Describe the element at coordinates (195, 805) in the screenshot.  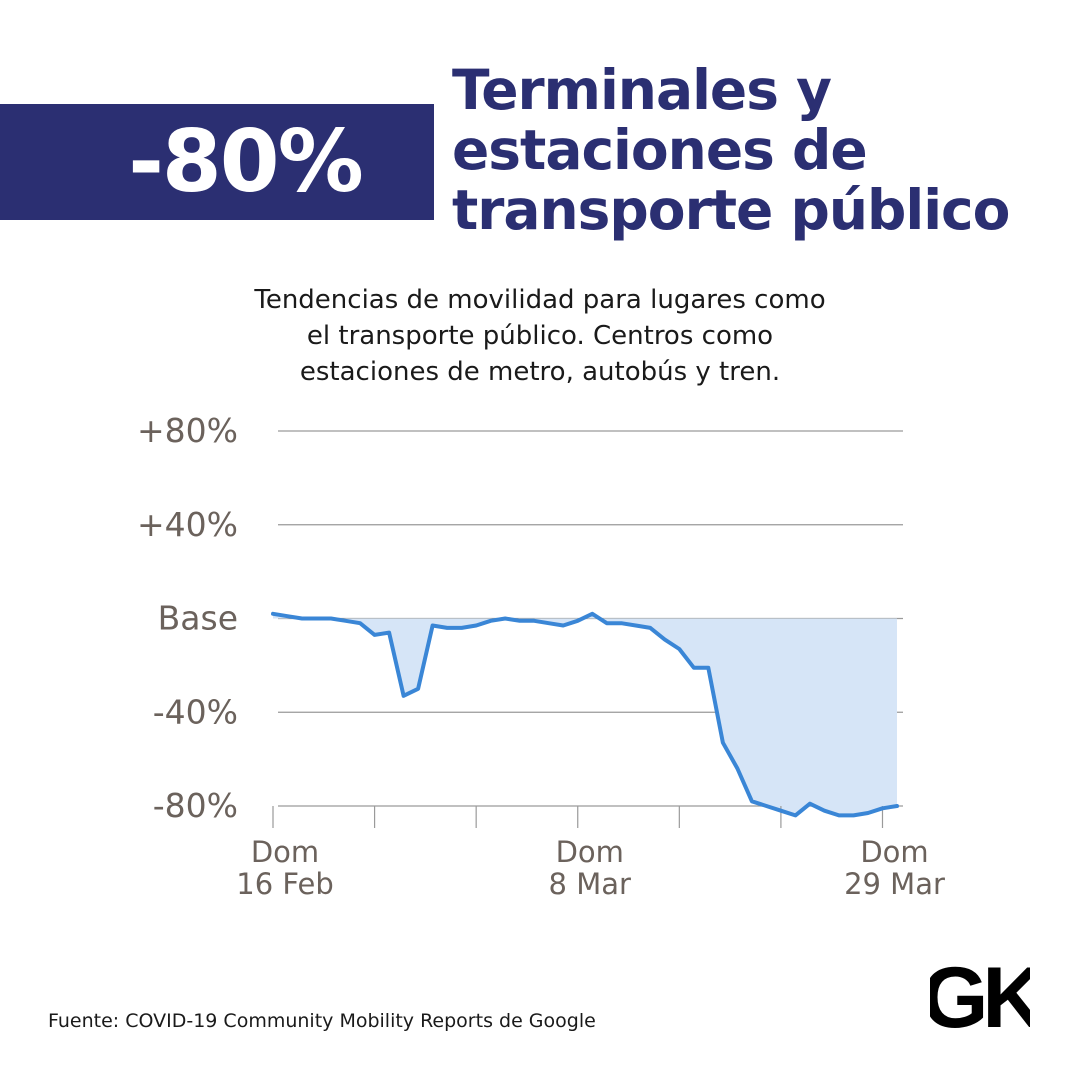
I see `y-tick-label: -80%` at that location.